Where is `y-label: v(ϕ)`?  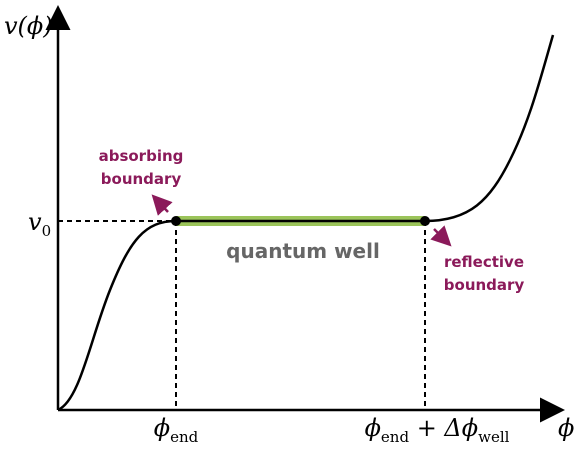
y-label: v(ϕ) is located at coordinates (28, 26).